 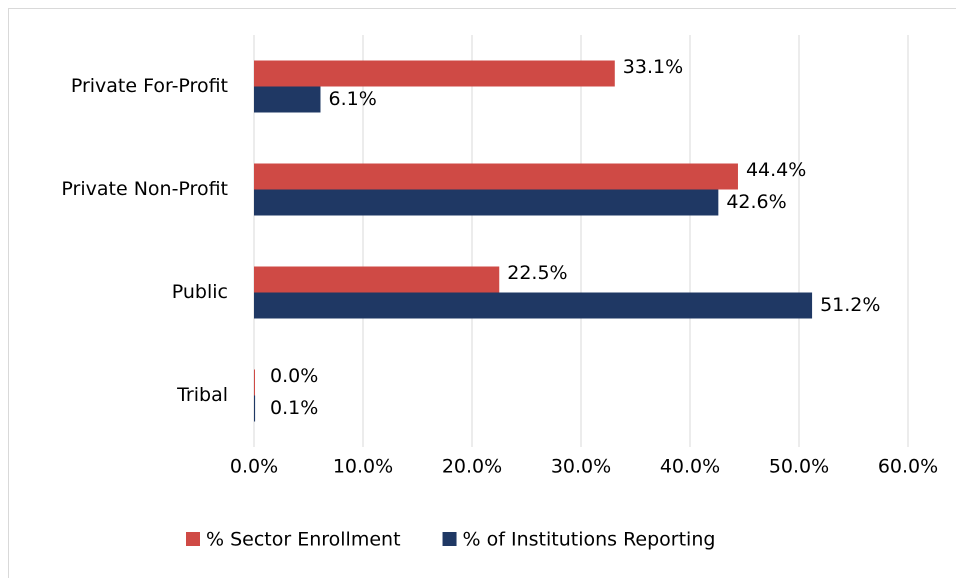 I want to click on x-tick-label: 0.0%, so click(x=254, y=467).